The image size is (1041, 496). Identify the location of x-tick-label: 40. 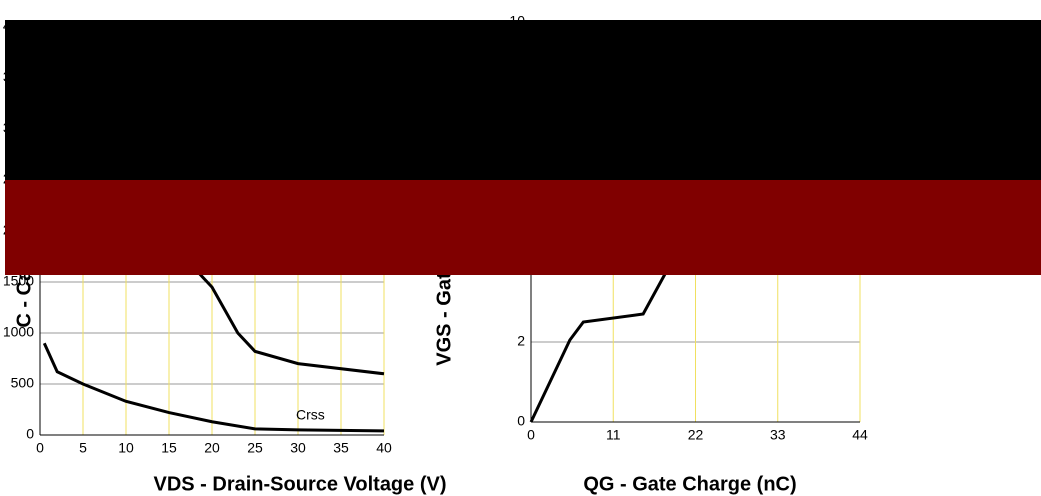
(384, 448).